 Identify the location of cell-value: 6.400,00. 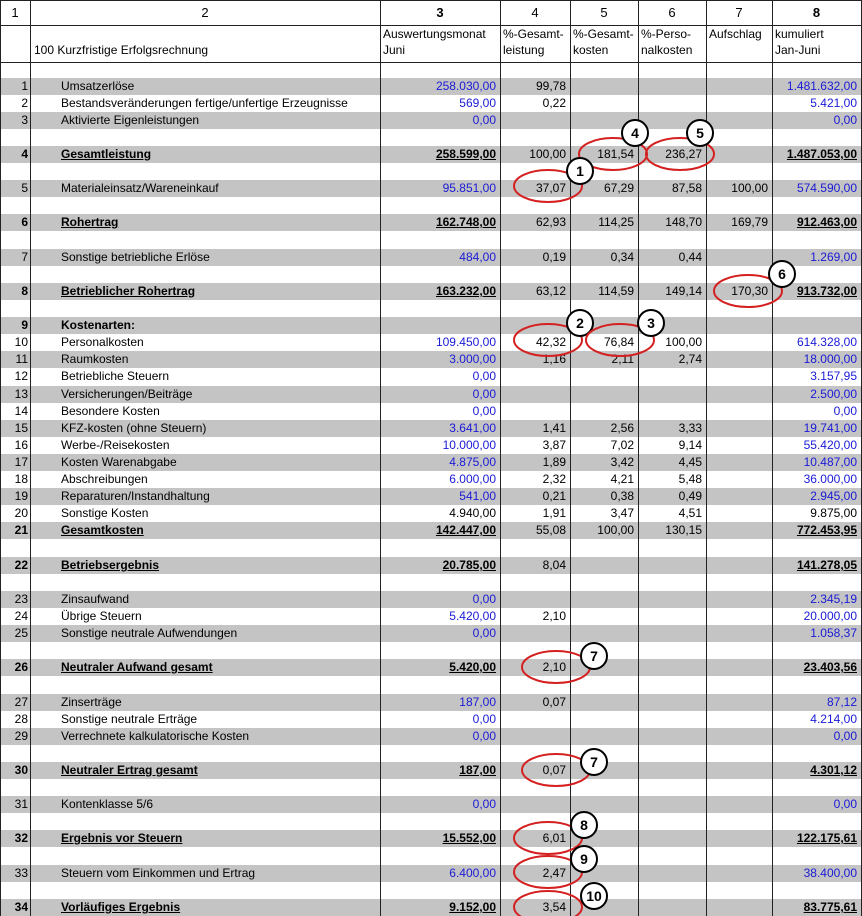
(472, 873).